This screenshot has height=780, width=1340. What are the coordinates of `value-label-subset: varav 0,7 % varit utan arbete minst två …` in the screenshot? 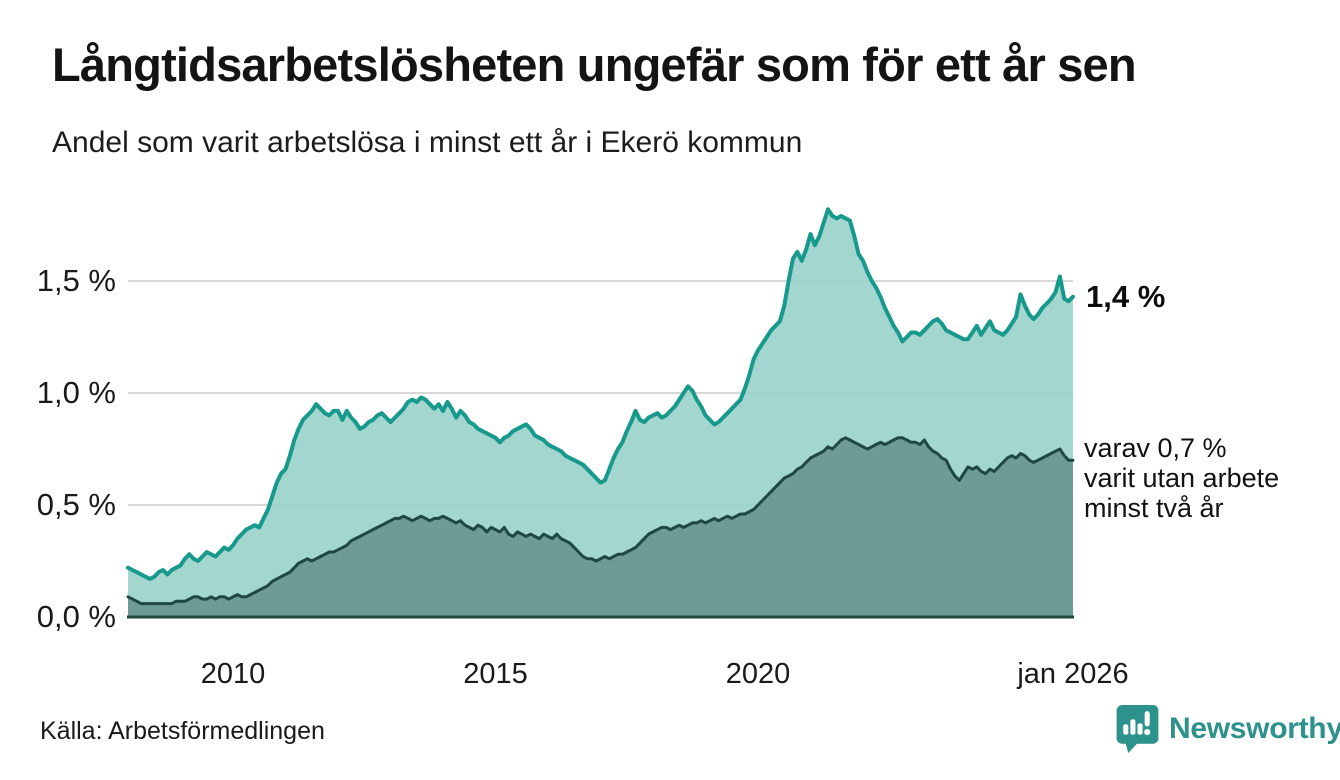 It's located at (1182, 478).